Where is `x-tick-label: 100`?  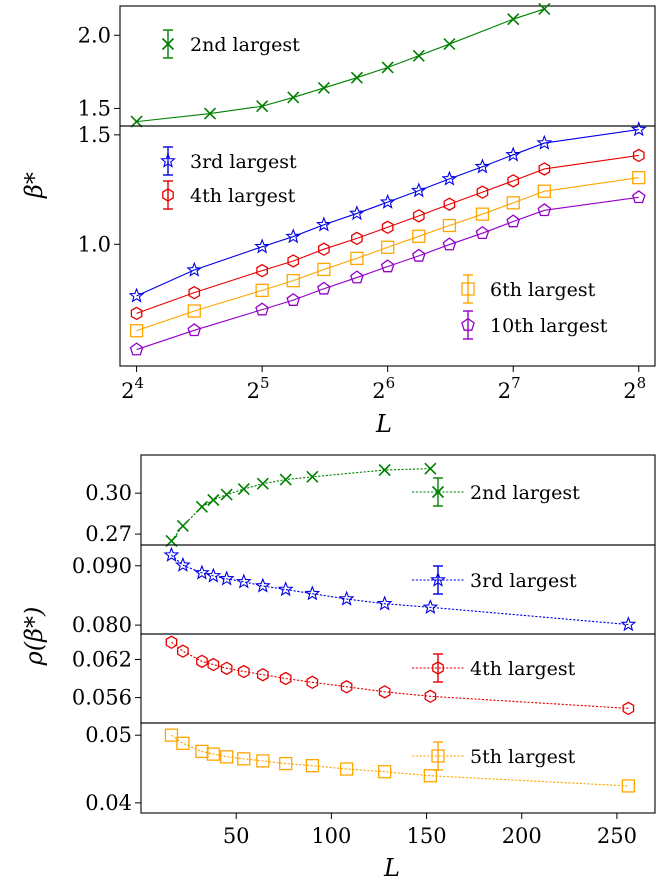 x-tick-label: 100 is located at coordinates (331, 836).